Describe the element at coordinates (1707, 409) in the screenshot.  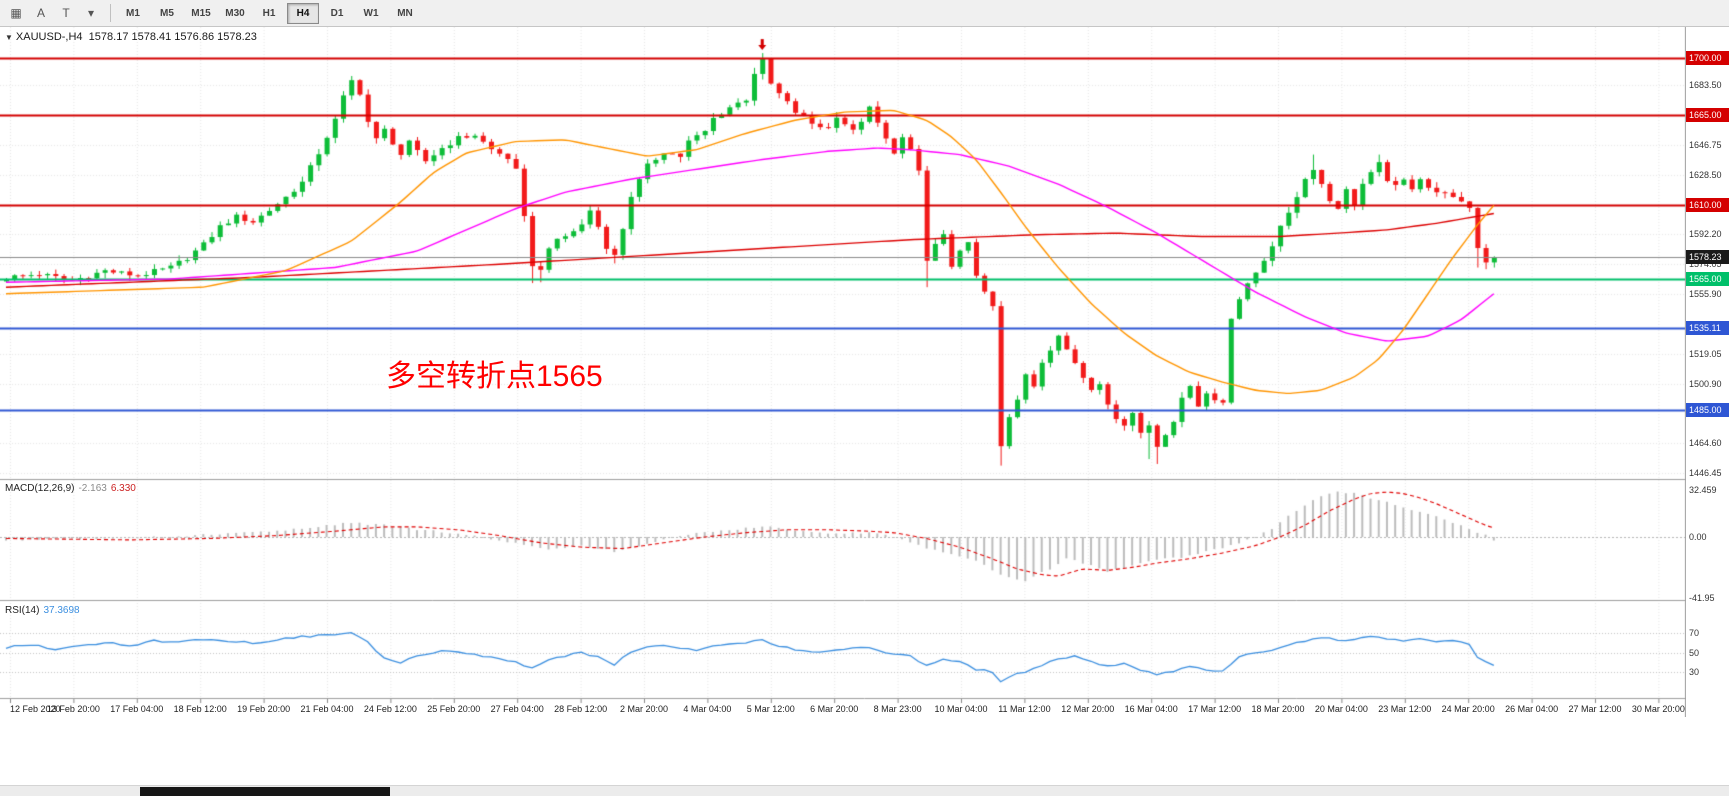
I see `price-badge-1485.00: 1485.00` at that location.